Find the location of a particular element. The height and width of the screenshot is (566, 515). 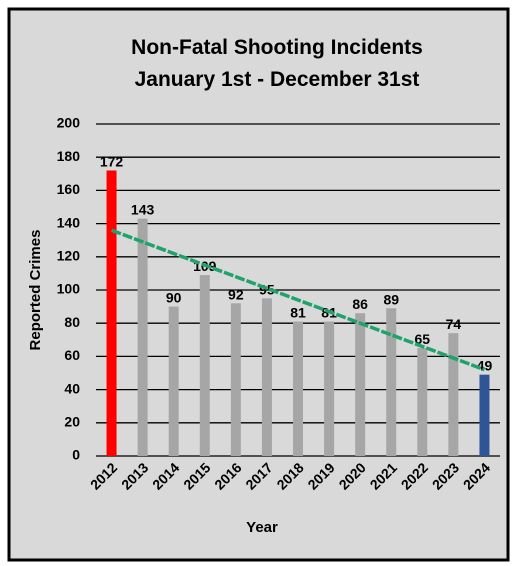

y-tick-label: 40 is located at coordinates (72, 388).